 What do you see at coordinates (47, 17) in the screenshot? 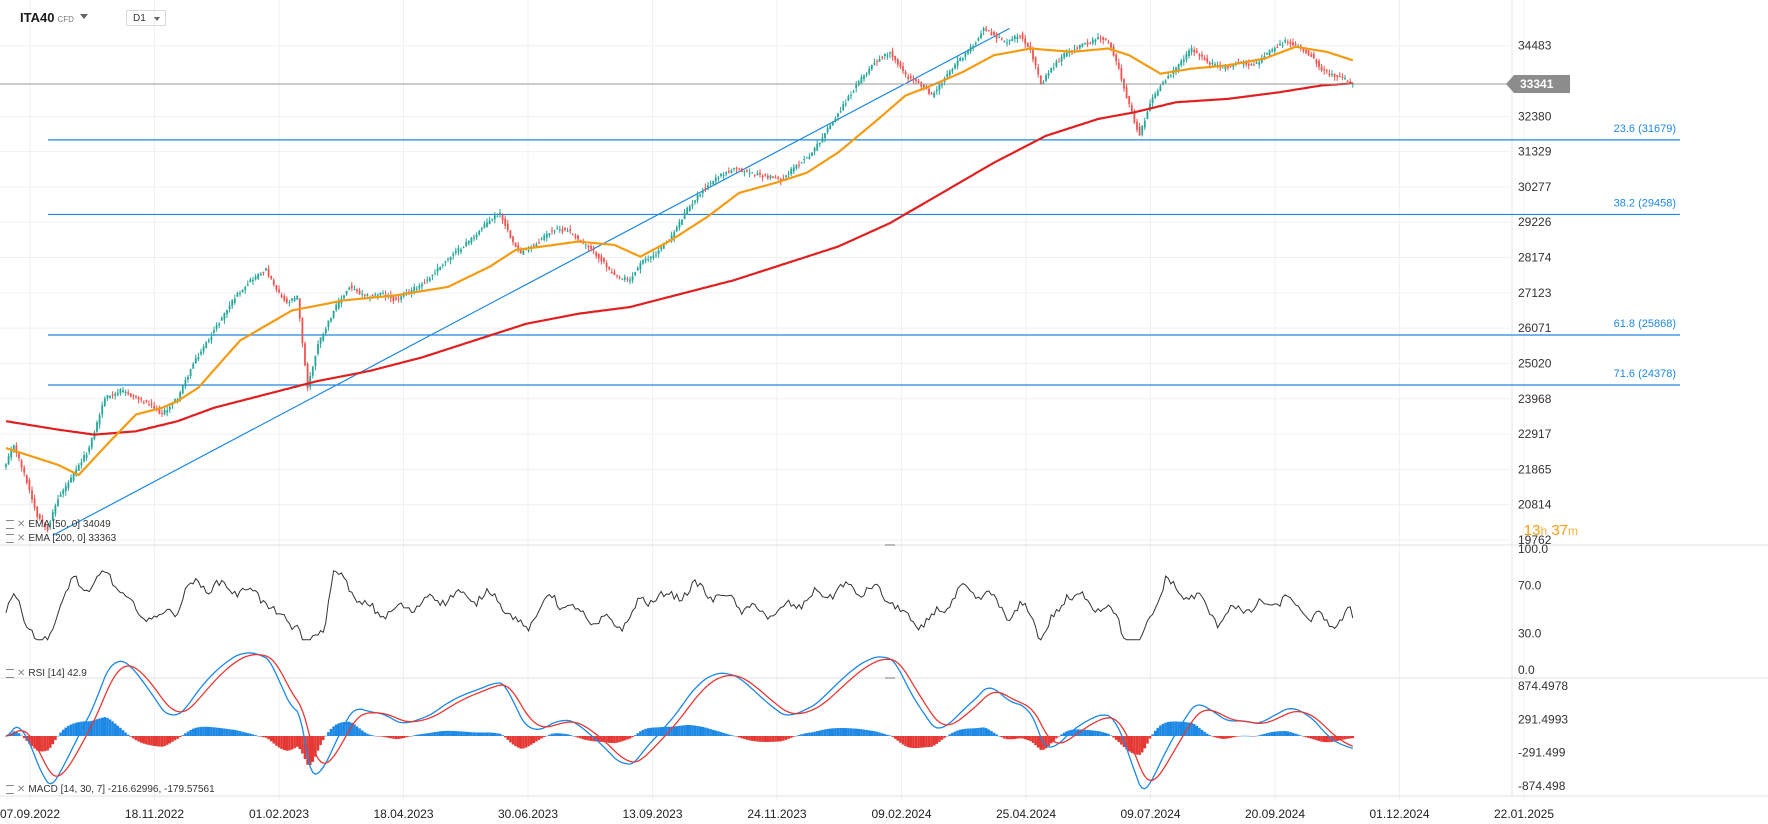
I see `symbol-selector: ITA40 CFD` at bounding box center [47, 17].